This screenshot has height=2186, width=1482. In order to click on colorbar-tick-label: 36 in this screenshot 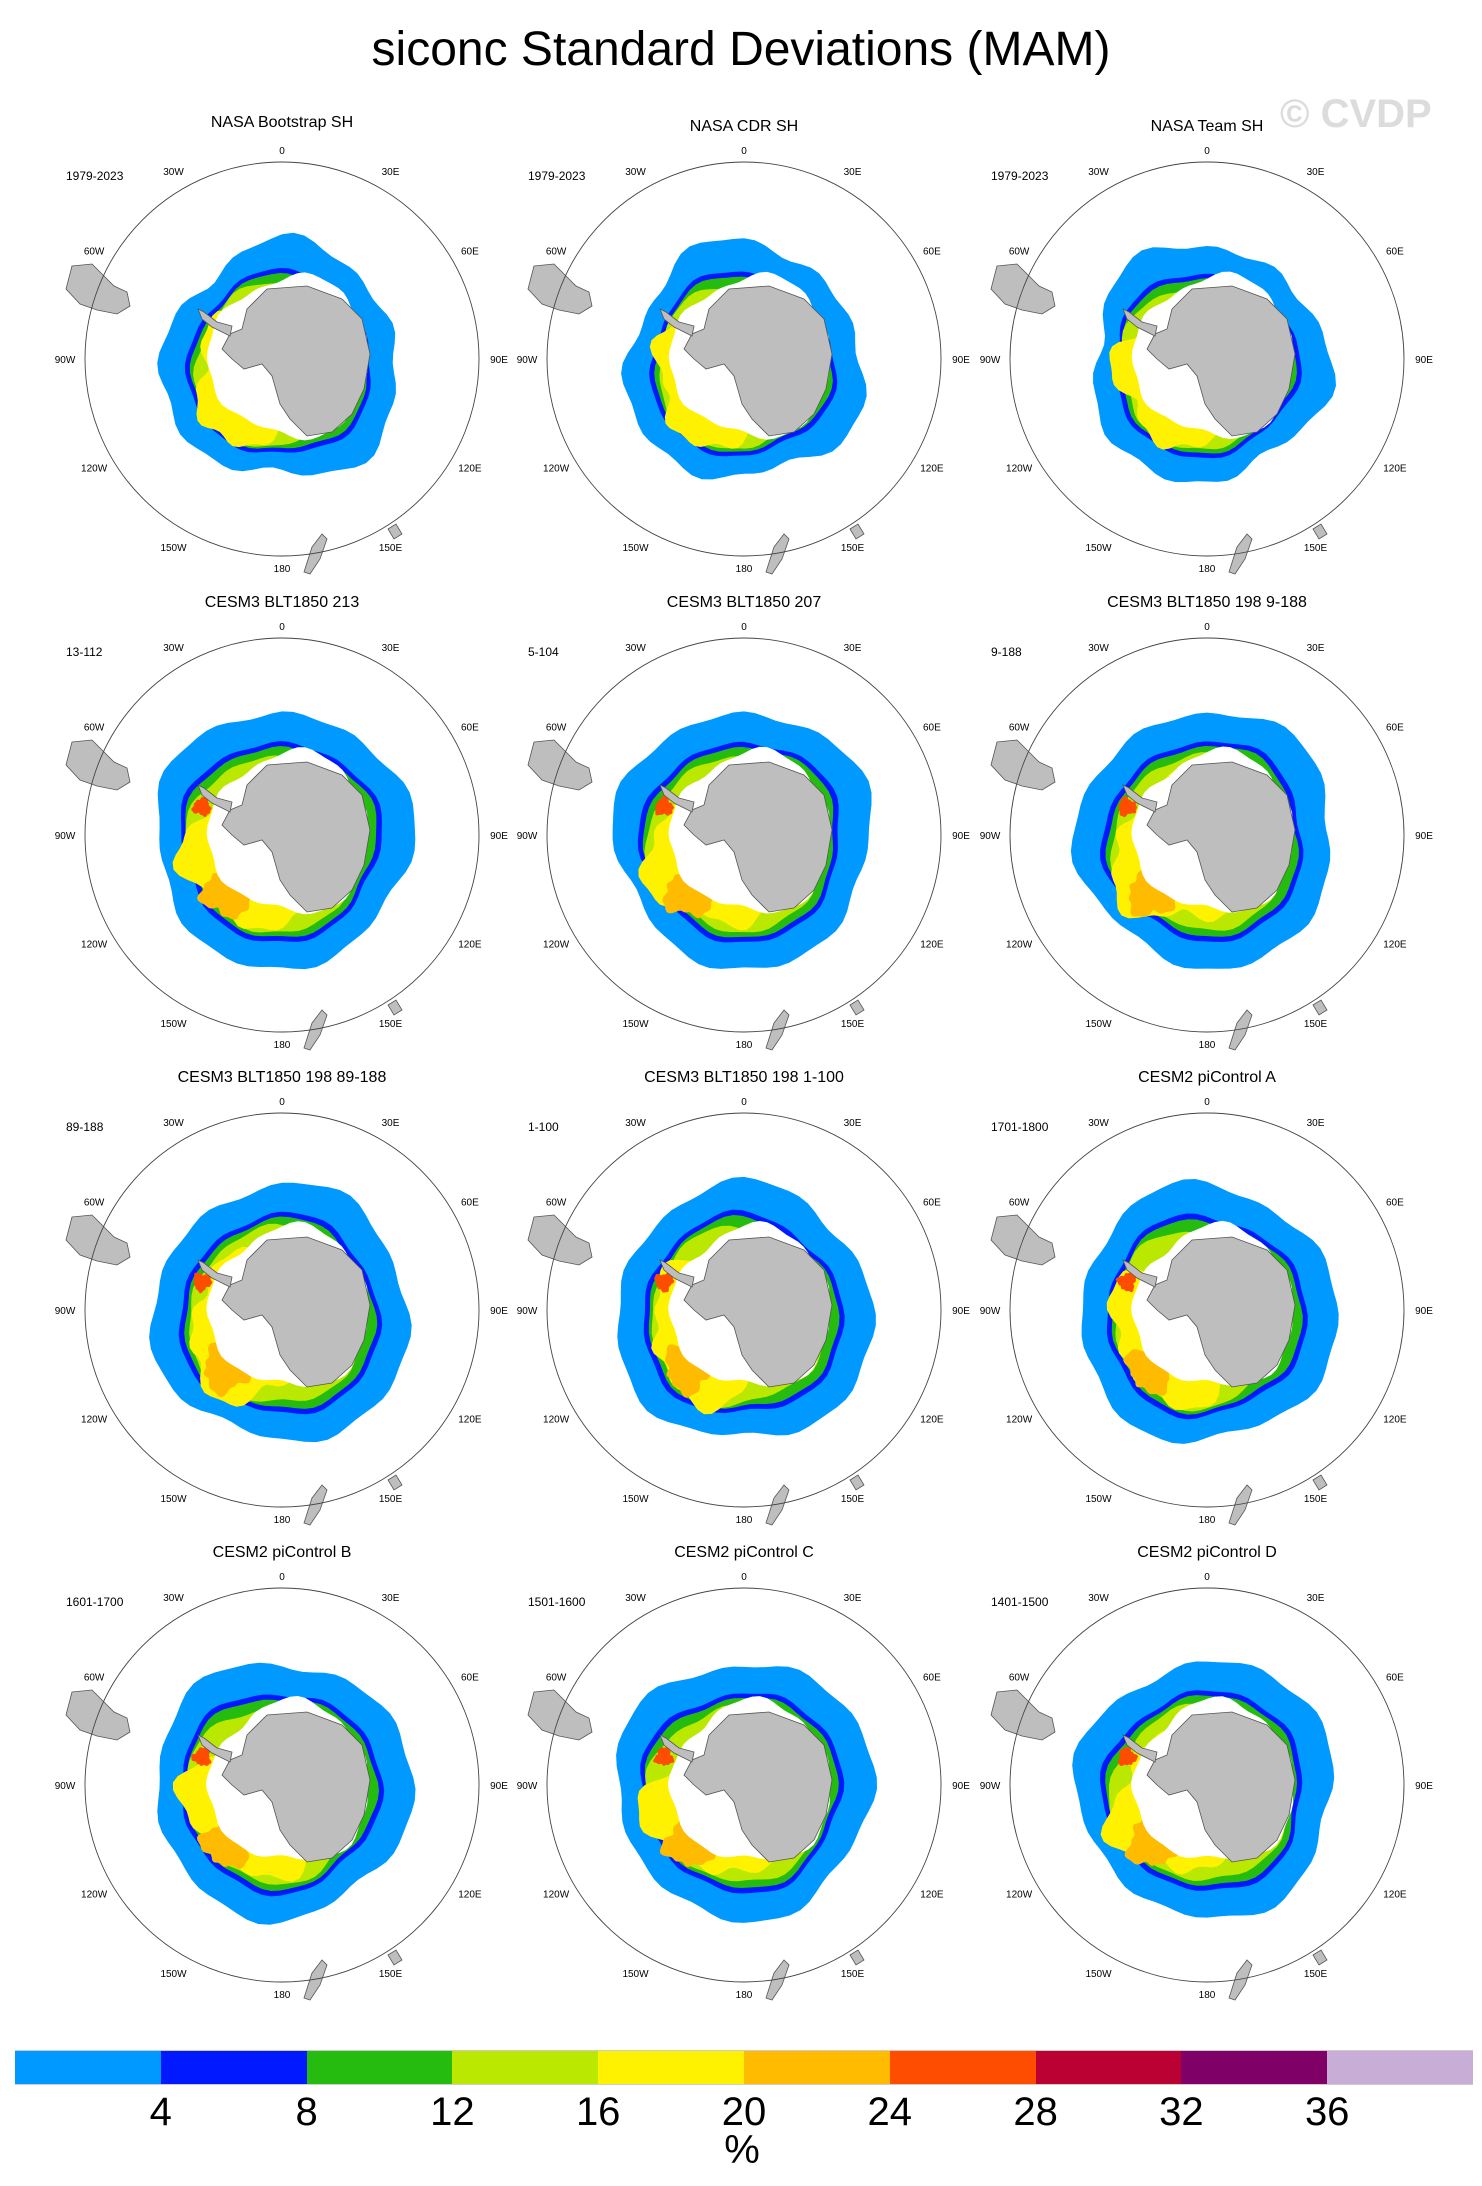, I will do `click(1327, 2112)`.